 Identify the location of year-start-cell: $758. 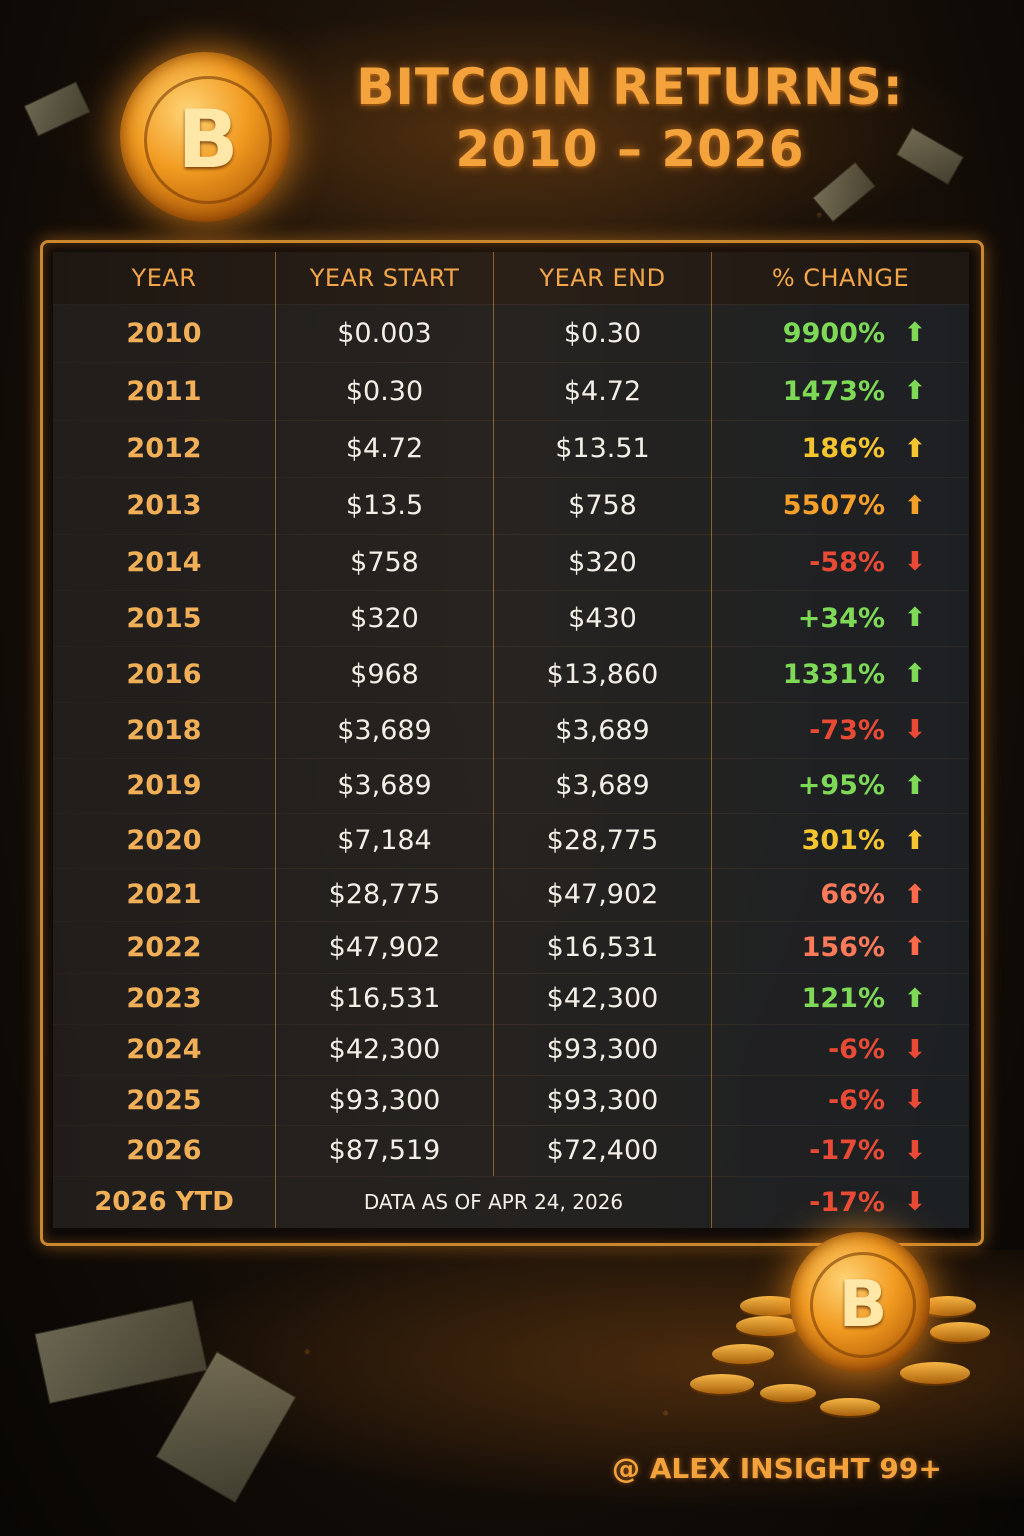
(384, 562).